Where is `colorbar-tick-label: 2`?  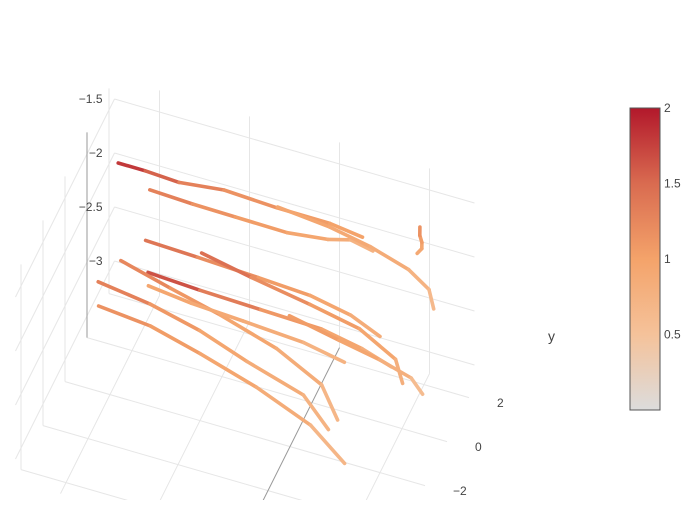
colorbar-tick-label: 2 is located at coordinates (667, 108).